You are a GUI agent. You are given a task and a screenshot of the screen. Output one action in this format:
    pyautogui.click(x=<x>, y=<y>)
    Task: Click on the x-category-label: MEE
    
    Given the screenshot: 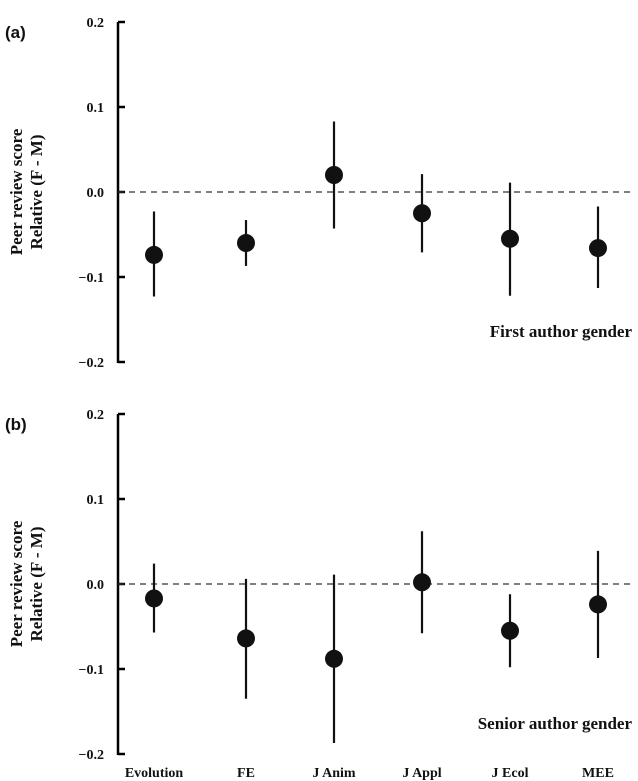 What is the action you would take?
    pyautogui.click(x=598, y=773)
    